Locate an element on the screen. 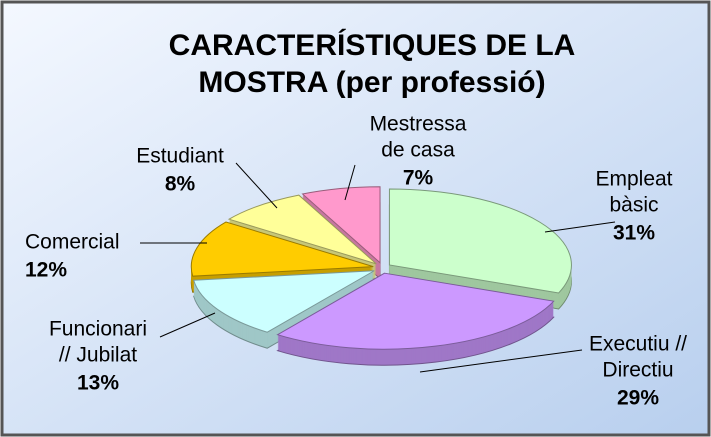 This screenshot has width=711, height=437. slice-label: Estudiant is located at coordinates (180, 156).